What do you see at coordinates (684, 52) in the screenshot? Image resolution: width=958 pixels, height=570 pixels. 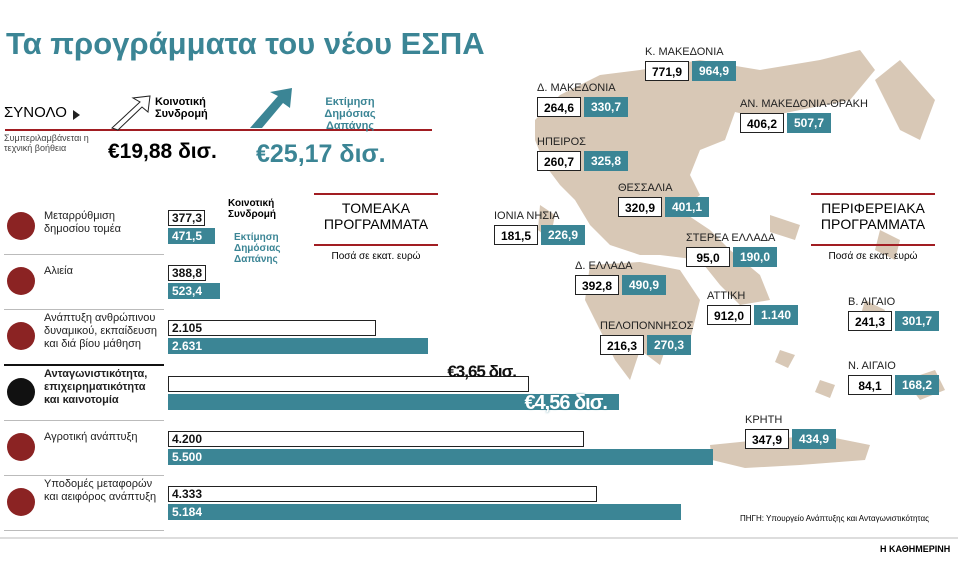 I see `region-name: Κ. ΜΑΚΕΔΟΝΙΑ` at bounding box center [684, 52].